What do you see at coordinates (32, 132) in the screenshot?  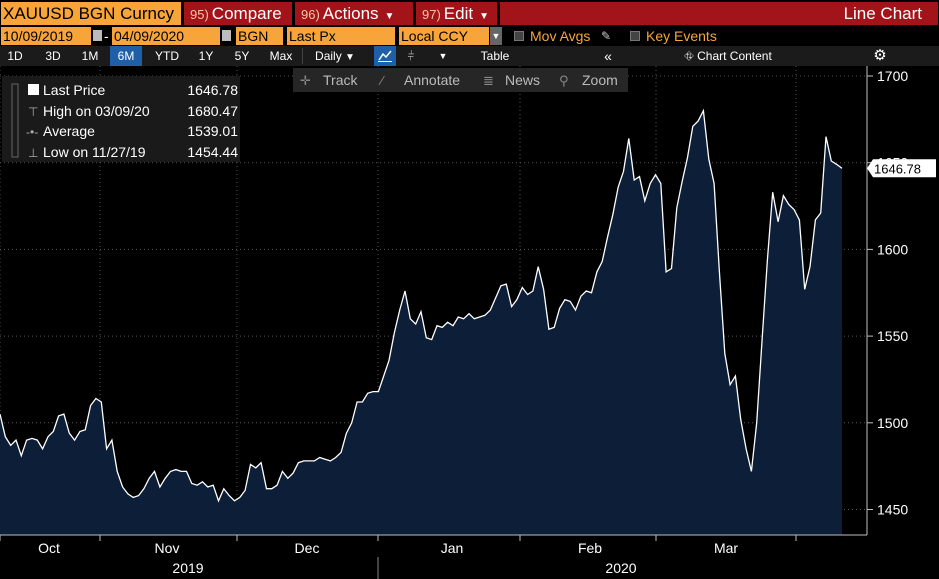 I see `average-icon: -•-` at bounding box center [32, 132].